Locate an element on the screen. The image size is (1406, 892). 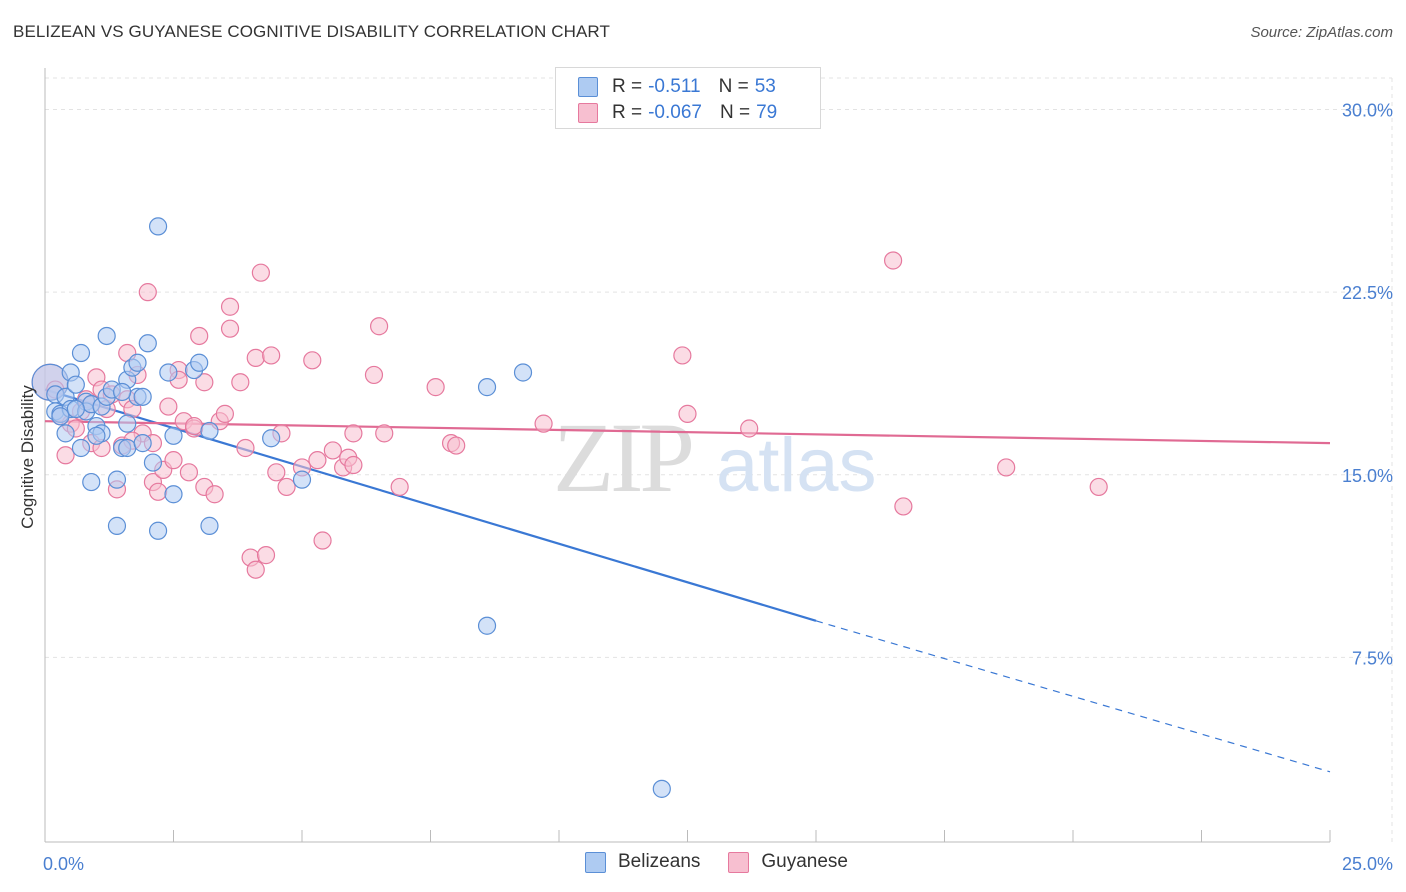
watermark: ZIP atlas is located at coordinates (715, 457).